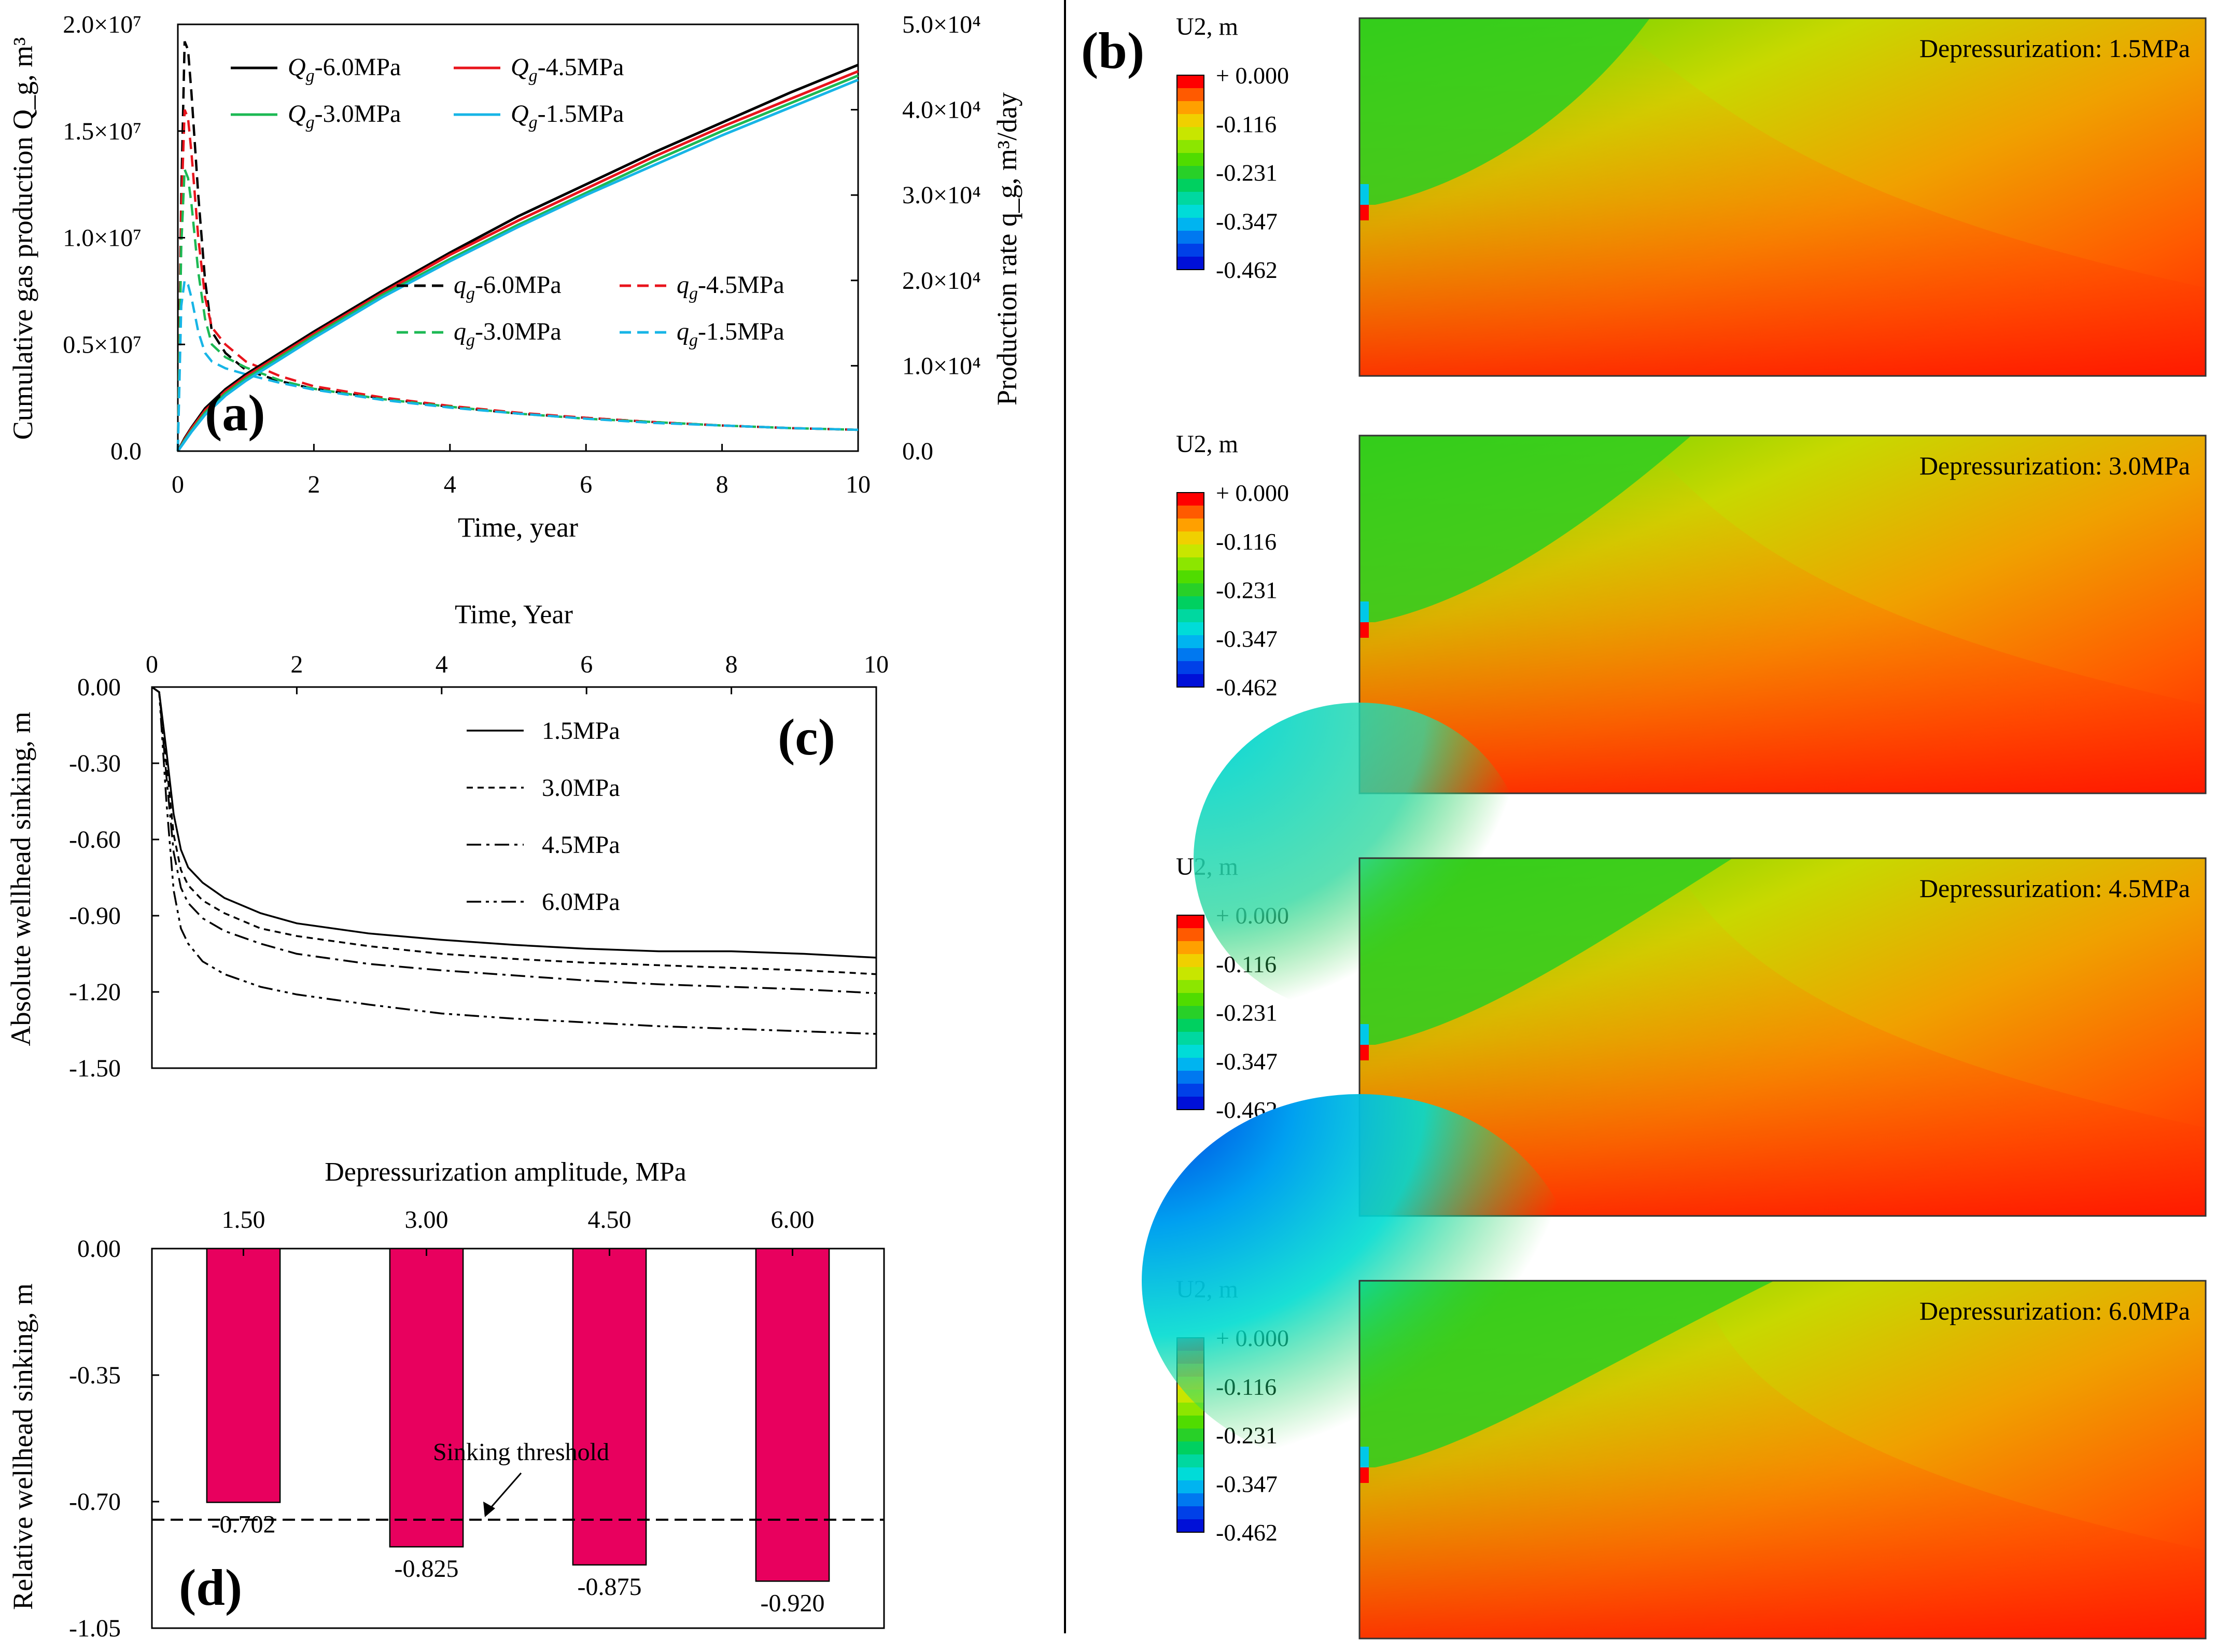 This screenshot has height=1652, width=2215. Describe the element at coordinates (581, 788) in the screenshot. I see `panel-c-legend-entry: 3.0MPa` at that location.